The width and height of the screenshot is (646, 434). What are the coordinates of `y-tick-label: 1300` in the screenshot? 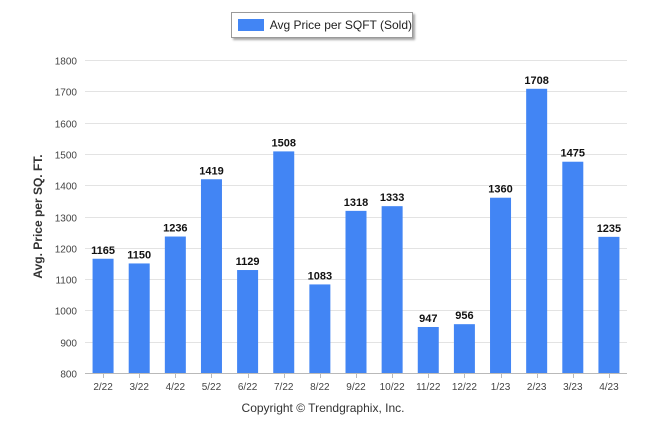 It's located at (66, 219).